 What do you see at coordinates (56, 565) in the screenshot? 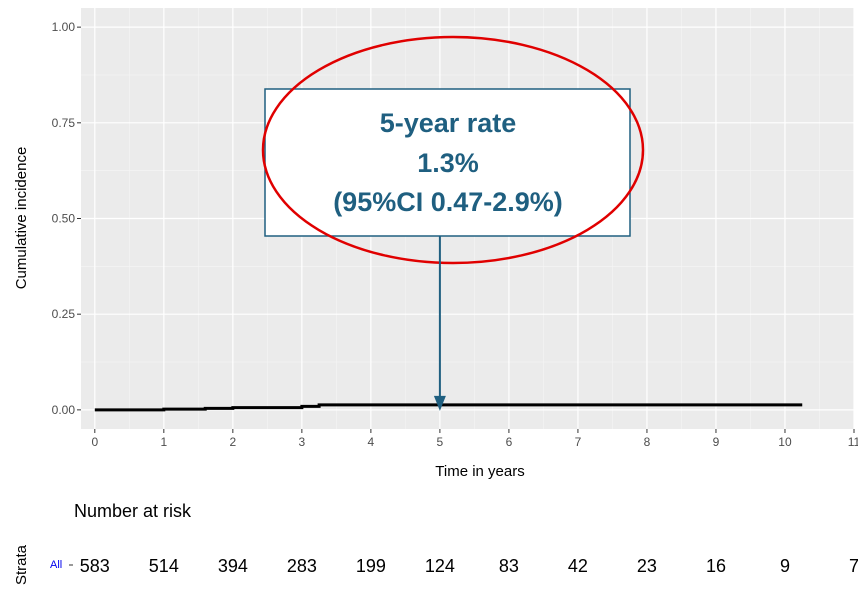
I see `strata-name-label: All` at bounding box center [56, 565].